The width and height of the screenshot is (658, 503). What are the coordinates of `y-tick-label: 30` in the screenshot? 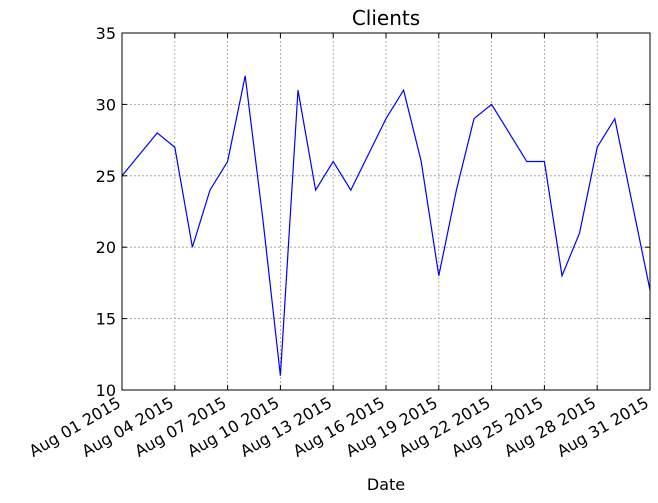 It's located at (106, 104).